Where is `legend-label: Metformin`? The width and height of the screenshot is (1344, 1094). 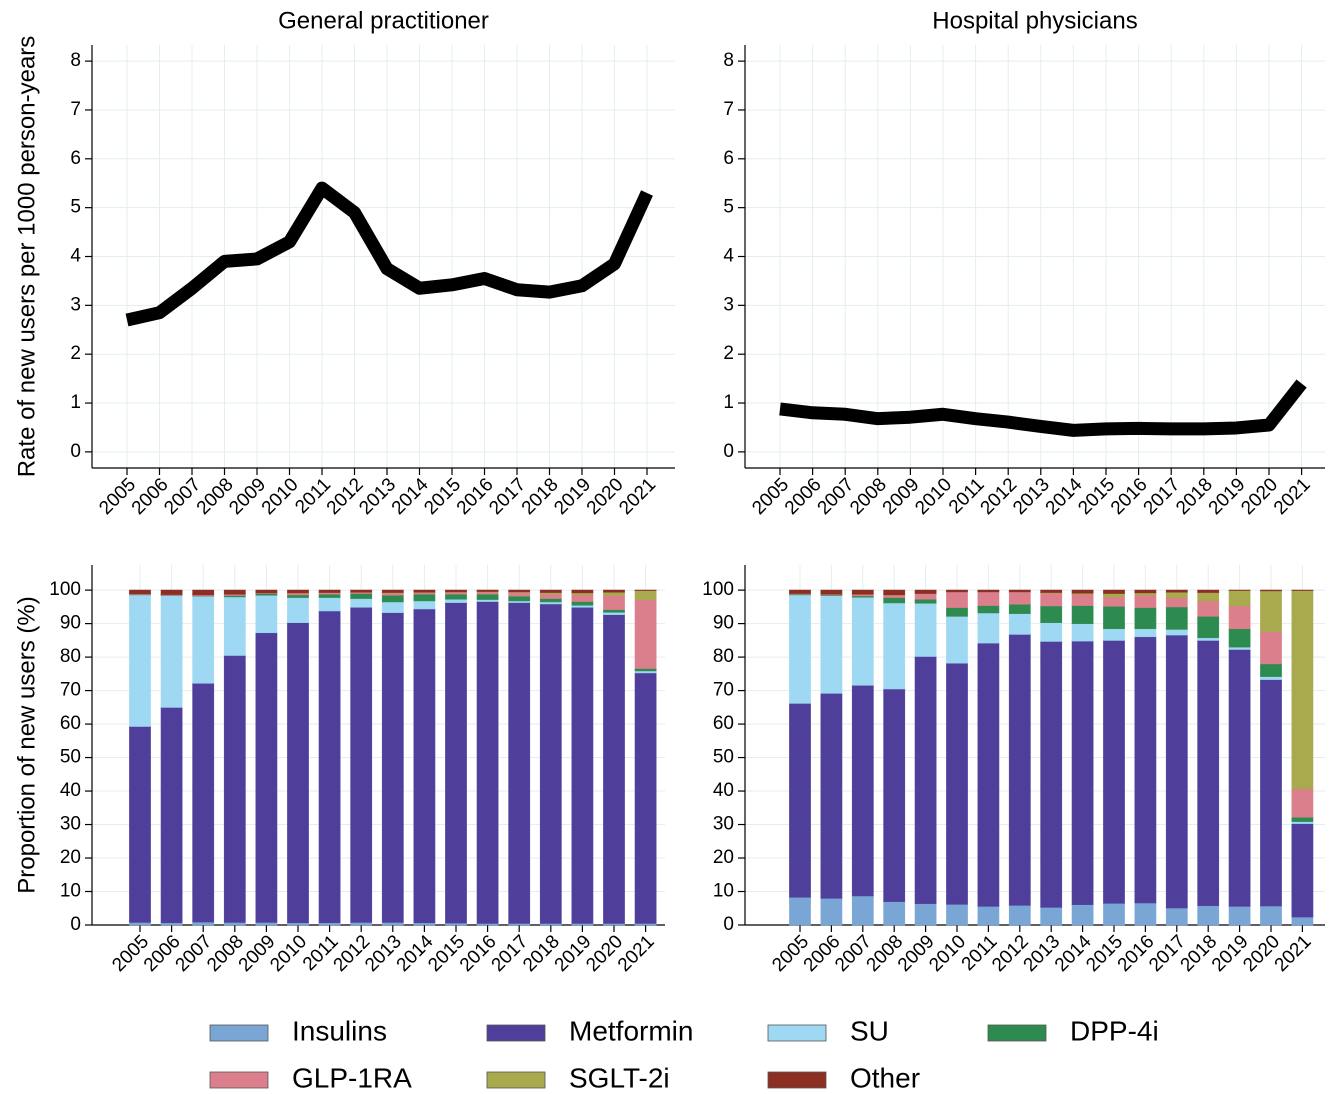
legend-label: Metformin is located at coordinates (631, 1030).